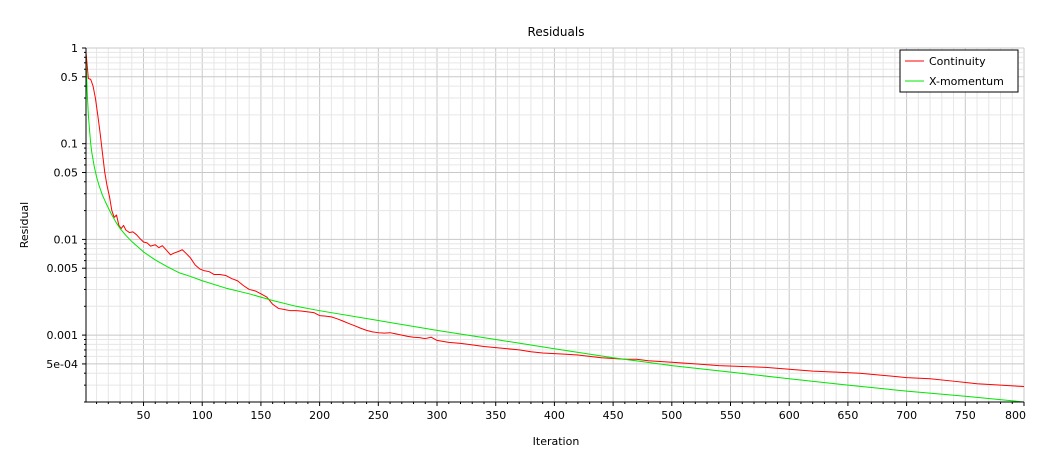 This screenshot has height=462, width=1058. What do you see at coordinates (24, 225) in the screenshot?
I see `y-axis-label: Residual` at bounding box center [24, 225].